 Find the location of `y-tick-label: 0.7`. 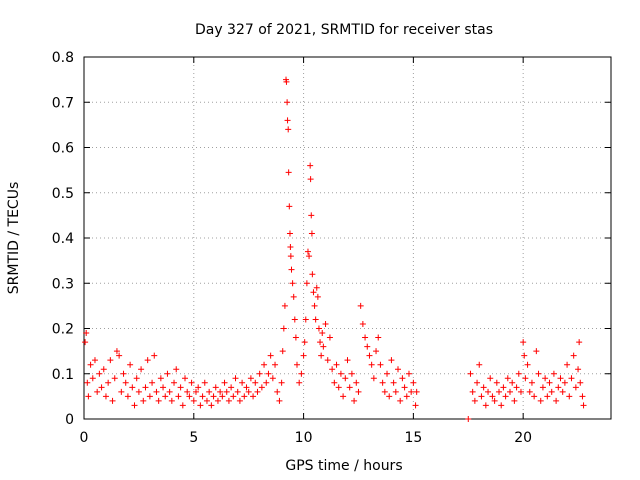

y-tick-label: 0.7 is located at coordinates (63, 103).